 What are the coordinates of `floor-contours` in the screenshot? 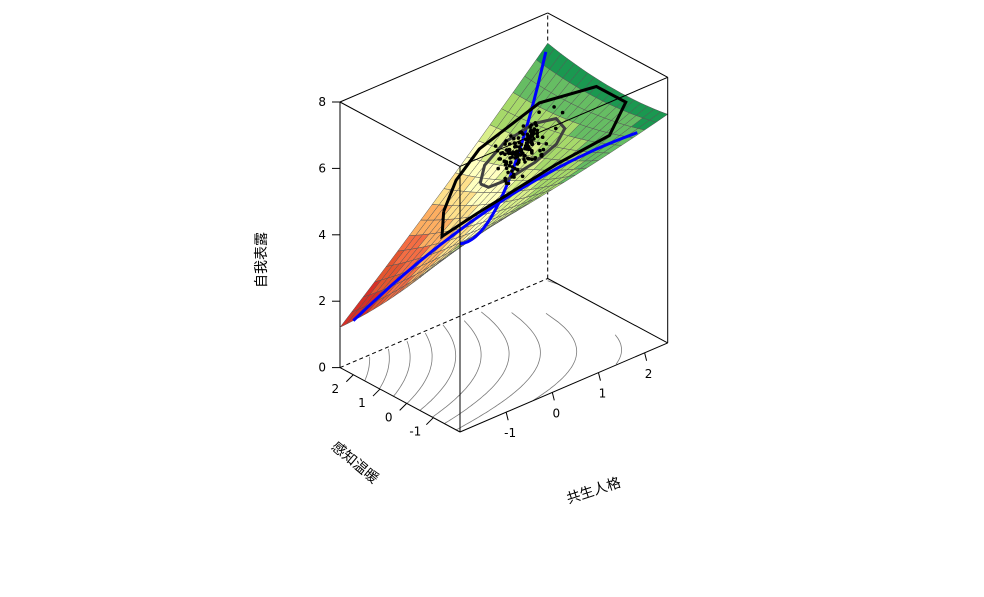 It's located at (493, 355).